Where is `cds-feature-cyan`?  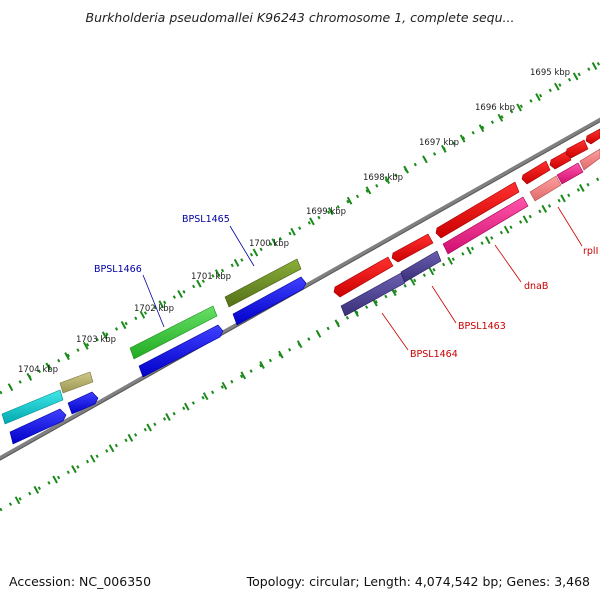 cds-feature-cyan is located at coordinates (32, 407).